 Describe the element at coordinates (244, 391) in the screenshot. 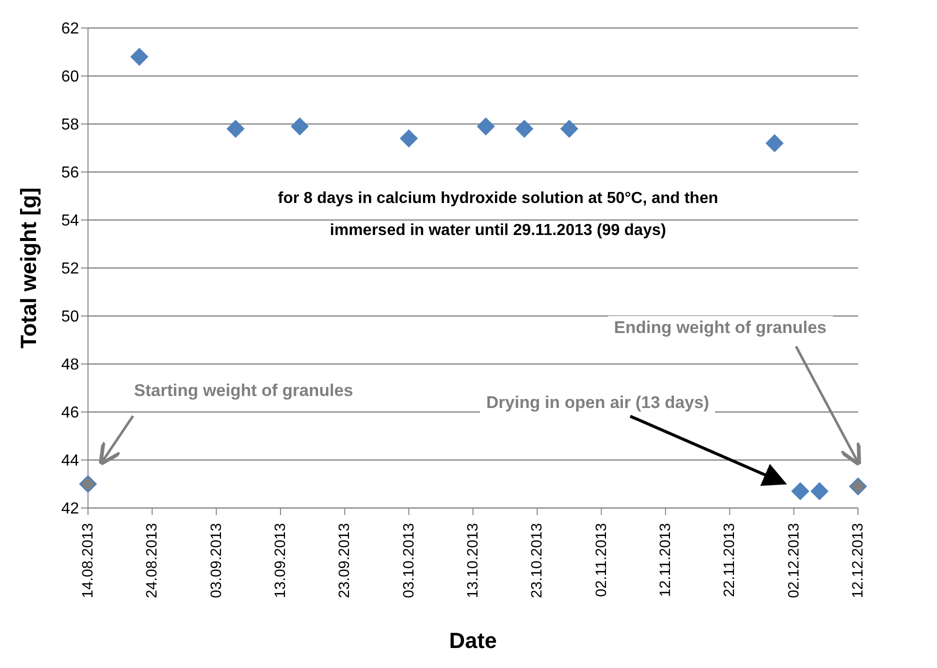

I see `annotation: Starting weight of granules` at that location.